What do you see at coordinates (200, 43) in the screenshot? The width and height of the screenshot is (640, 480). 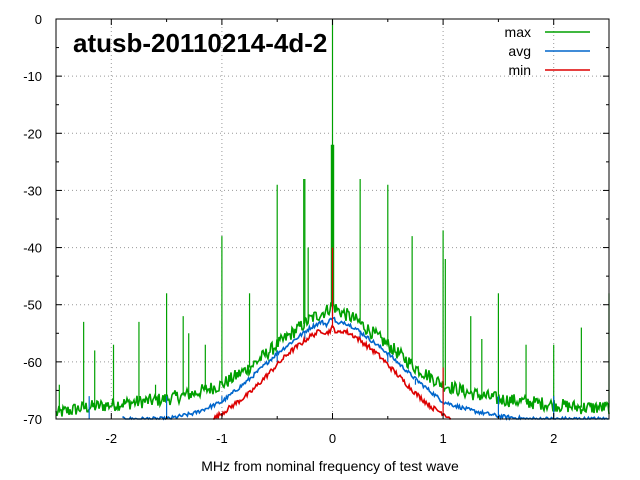 I see `chart-title: atusb-20110214-4d-2` at bounding box center [200, 43].